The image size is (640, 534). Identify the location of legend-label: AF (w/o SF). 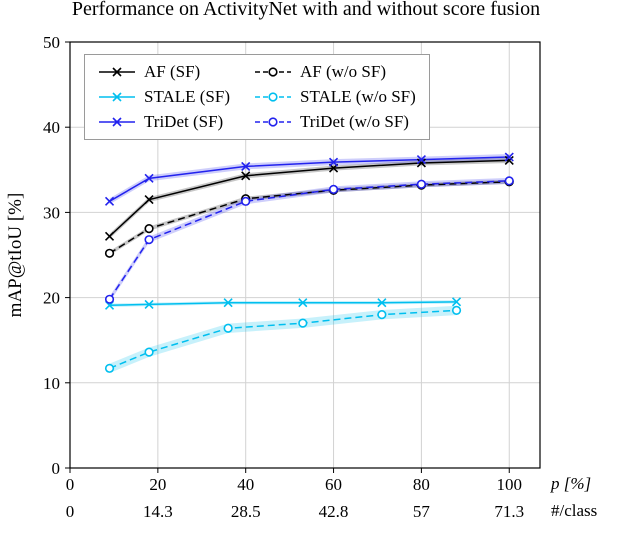
(343, 71).